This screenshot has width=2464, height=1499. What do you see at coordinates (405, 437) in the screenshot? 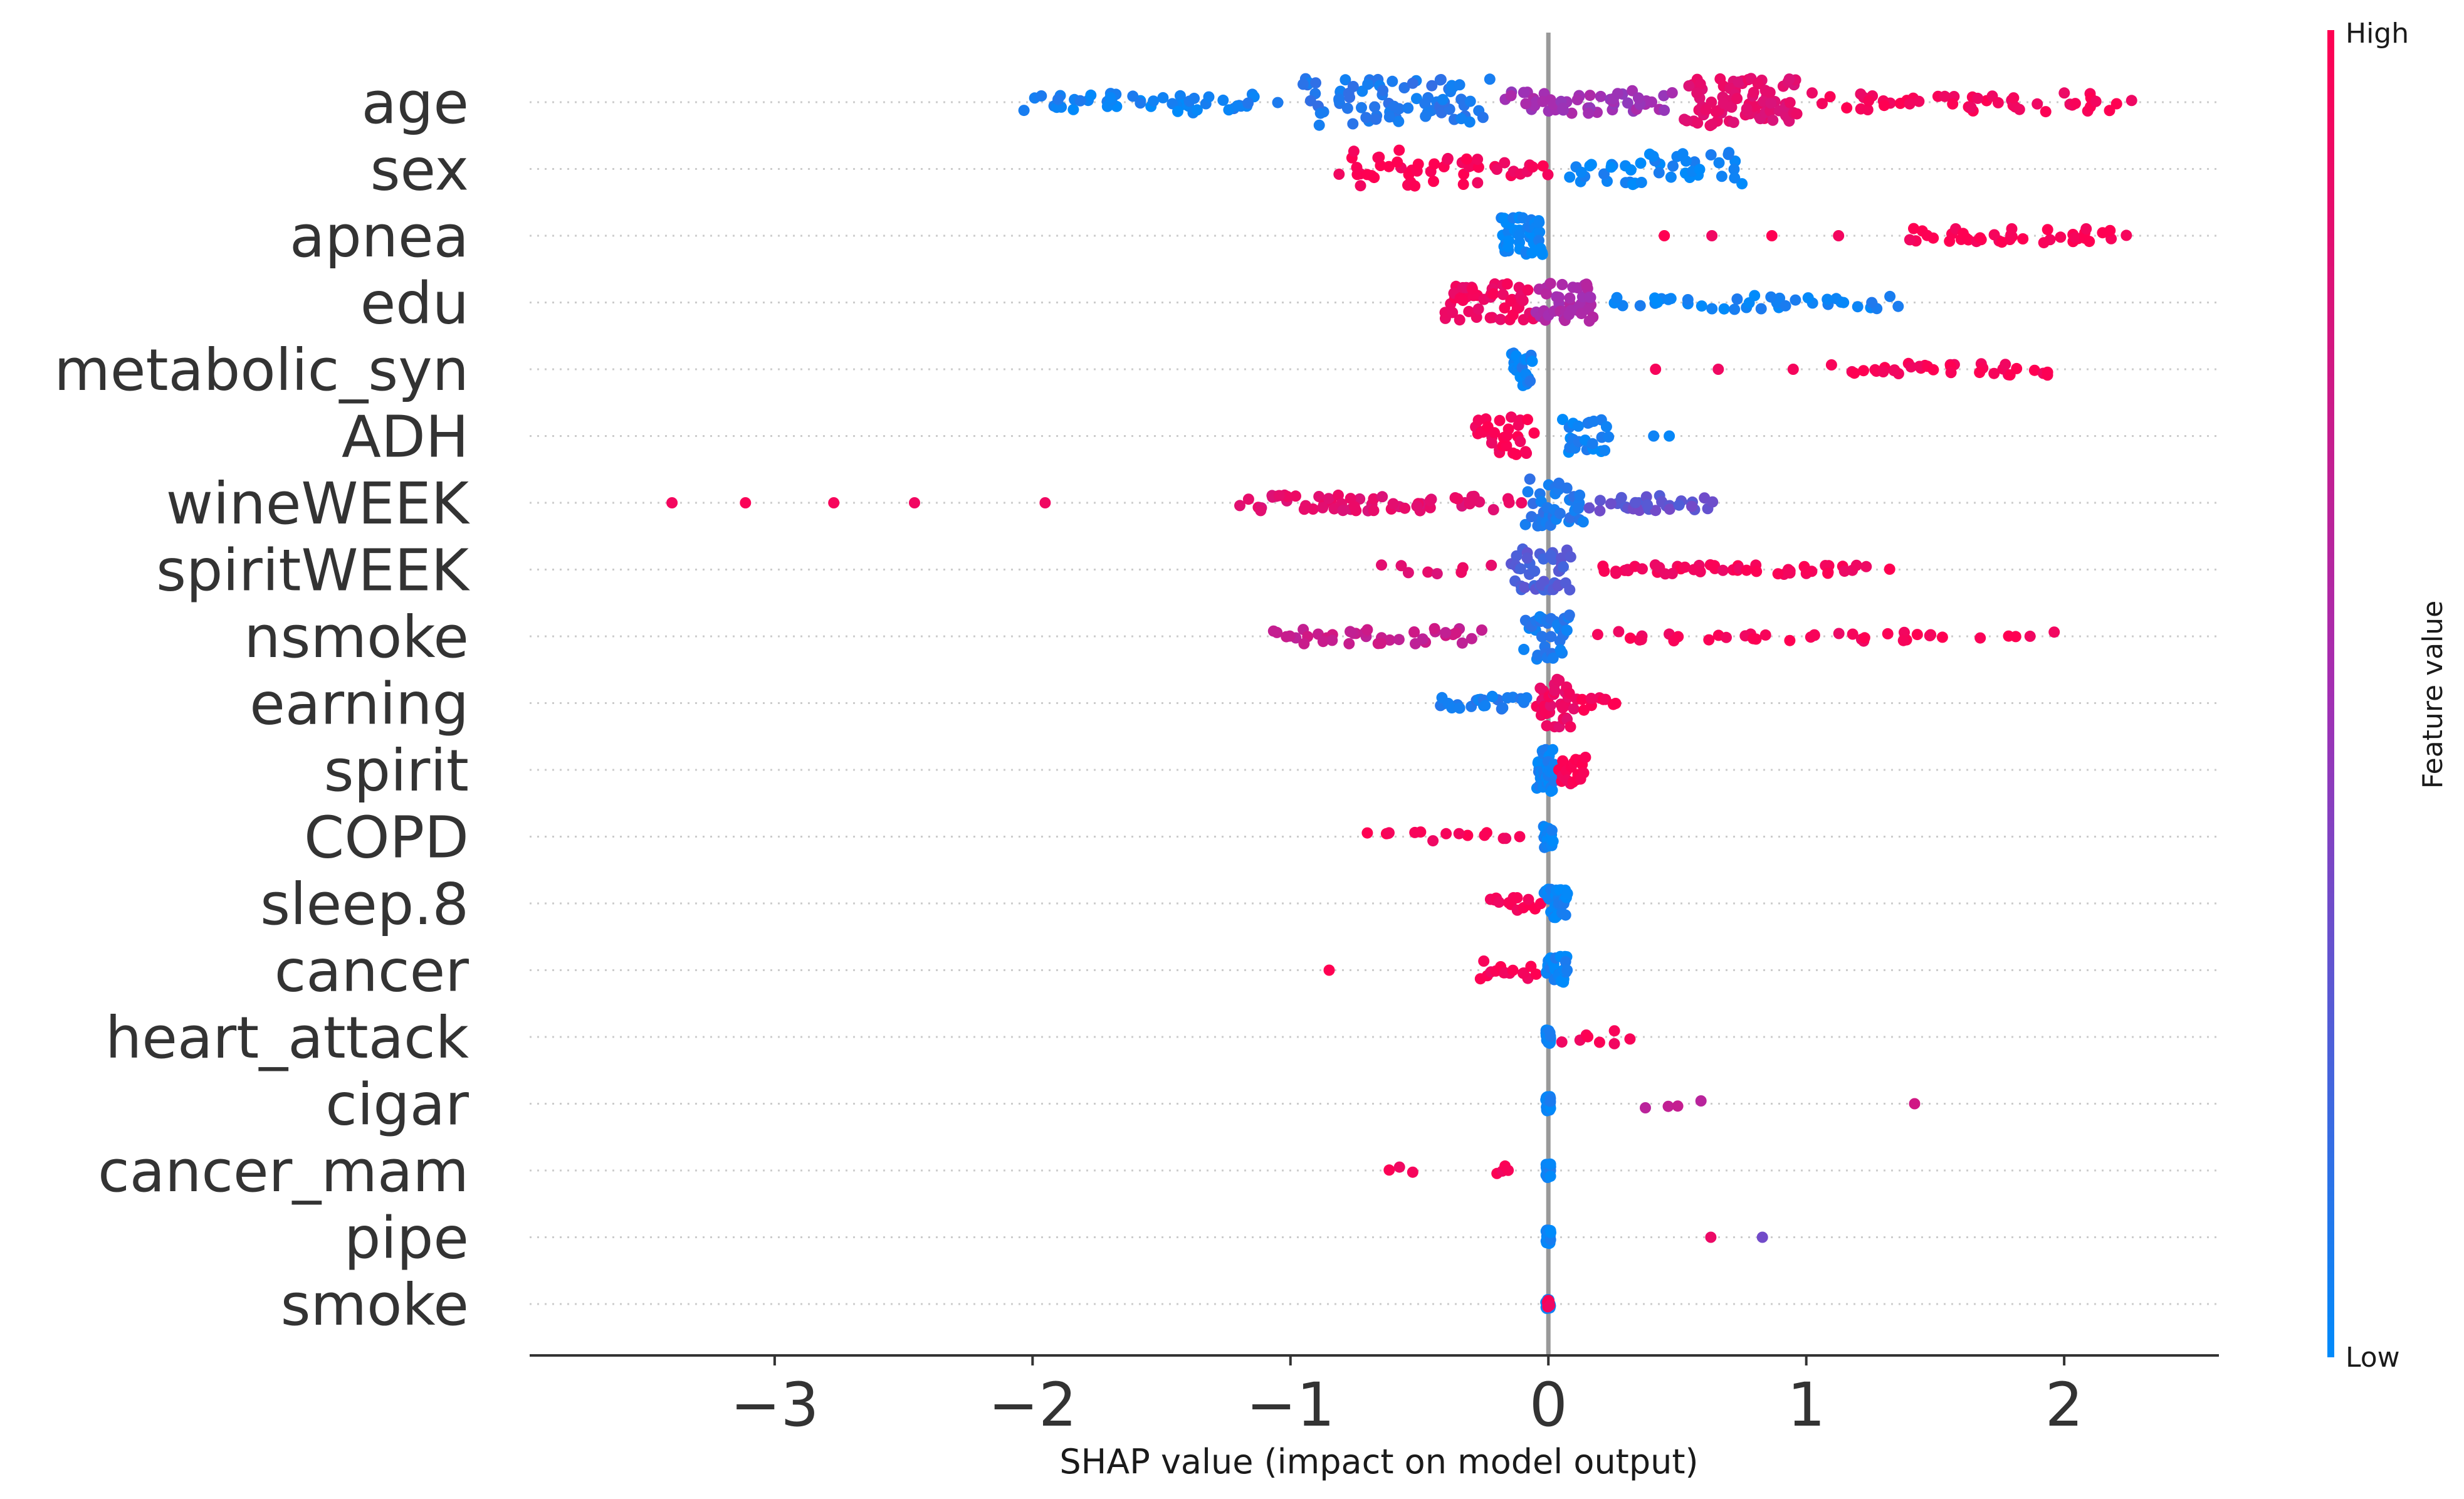
I see `feature-label-ADH: ADH` at bounding box center [405, 437].